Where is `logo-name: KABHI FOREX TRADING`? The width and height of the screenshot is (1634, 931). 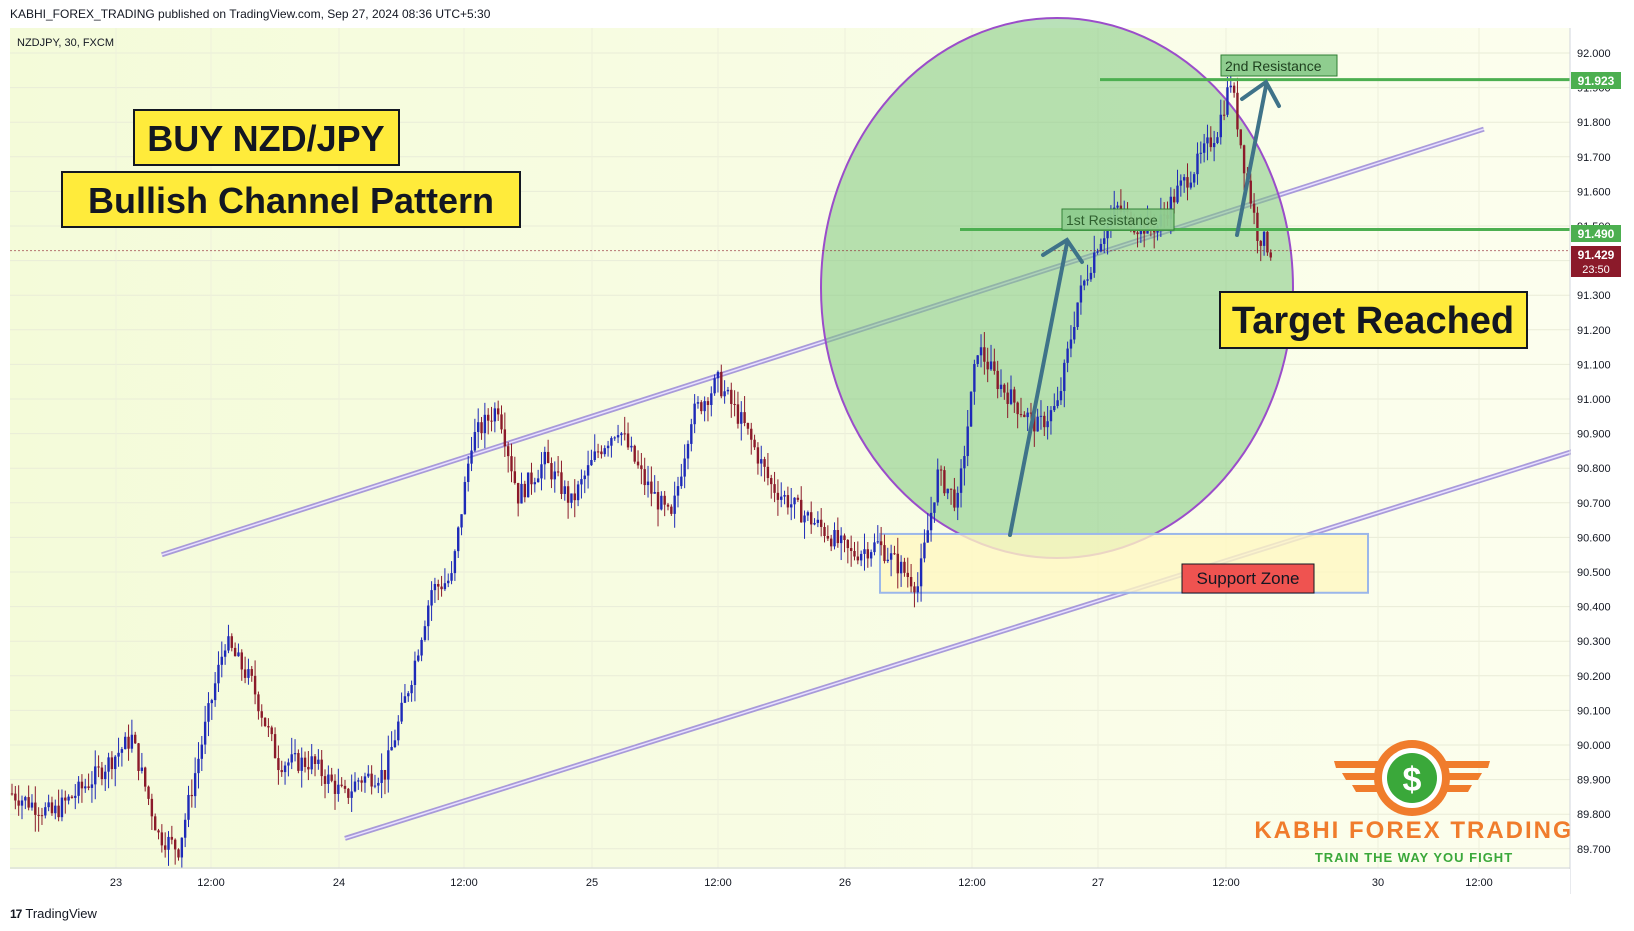
logo-name: KABHI FOREX TRADING is located at coordinates (1413, 830).